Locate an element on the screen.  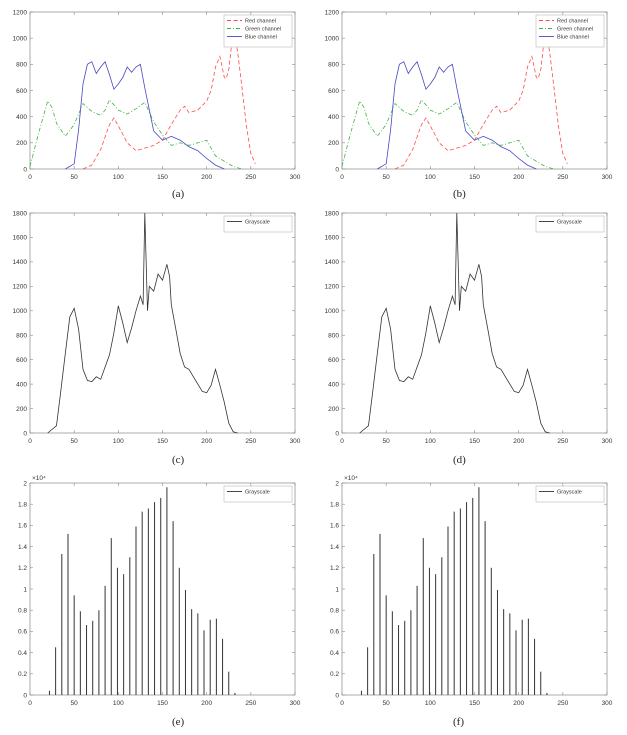
caption-b: (b) is located at coordinates (459, 194).